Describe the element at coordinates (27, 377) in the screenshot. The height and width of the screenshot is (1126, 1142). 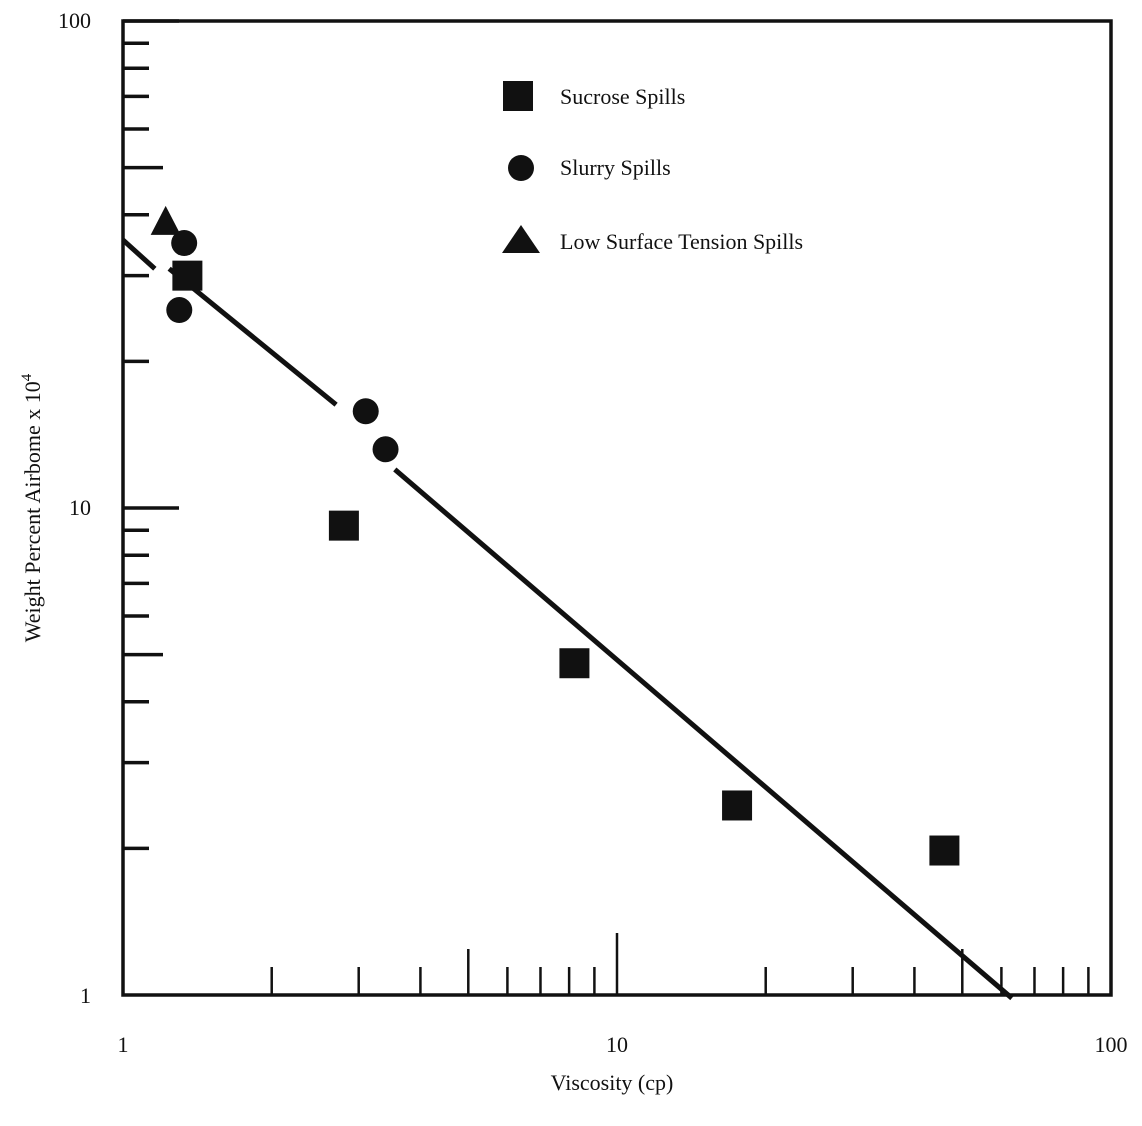
I see `y-axis-title-exponent: 4` at that location.